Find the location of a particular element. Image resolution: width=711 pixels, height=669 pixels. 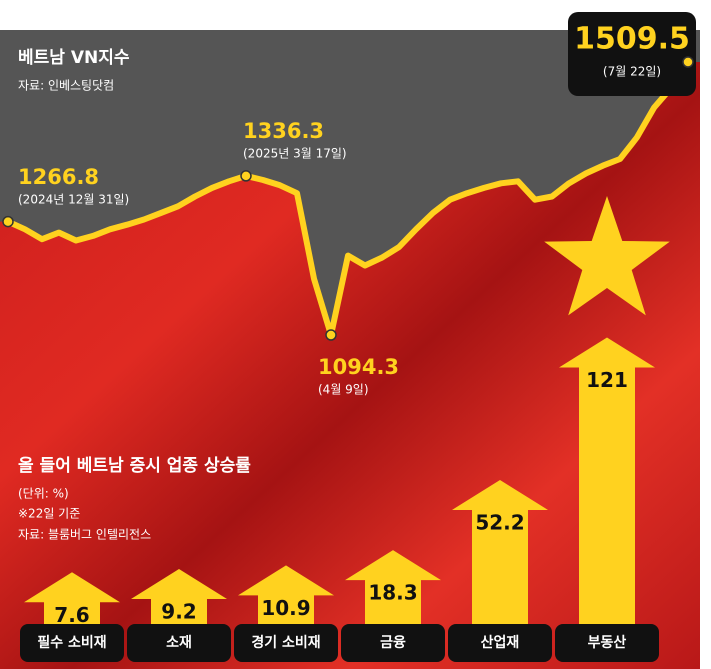

category-label: 산업재 is located at coordinates (500, 642).